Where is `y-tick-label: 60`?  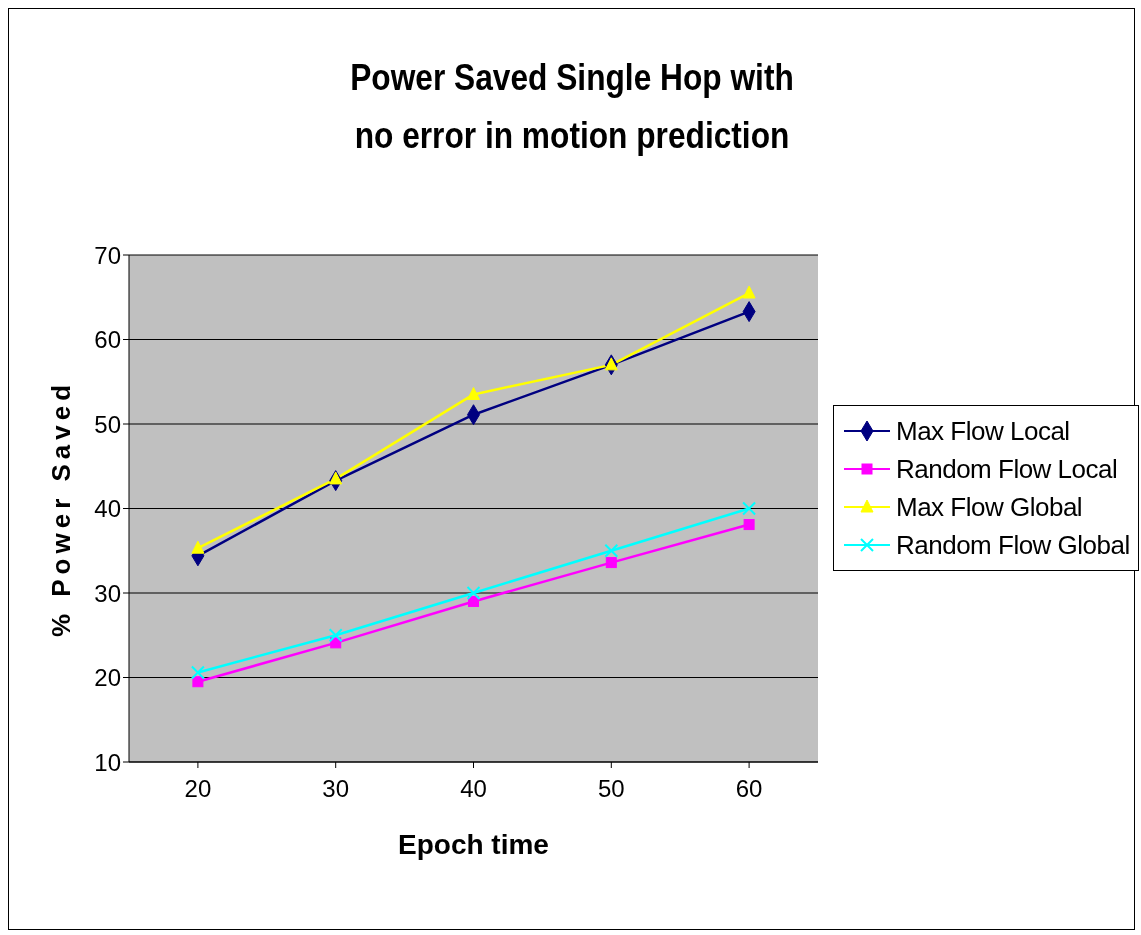 y-tick-label: 60 is located at coordinates (107, 340).